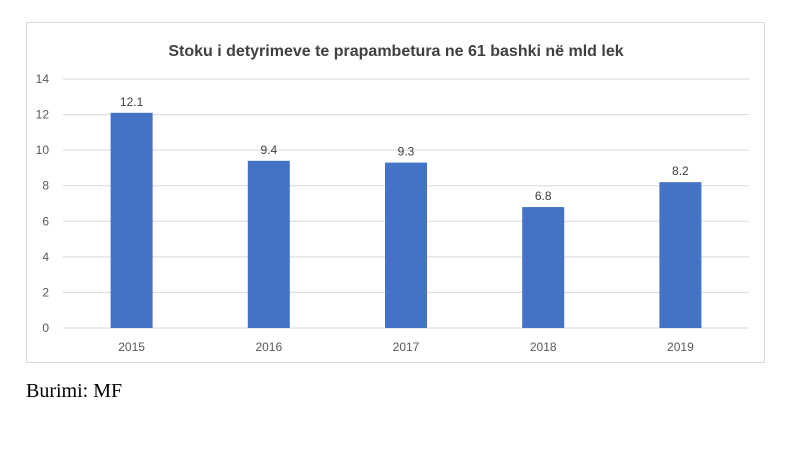  I want to click on bar-2015, so click(131, 220).